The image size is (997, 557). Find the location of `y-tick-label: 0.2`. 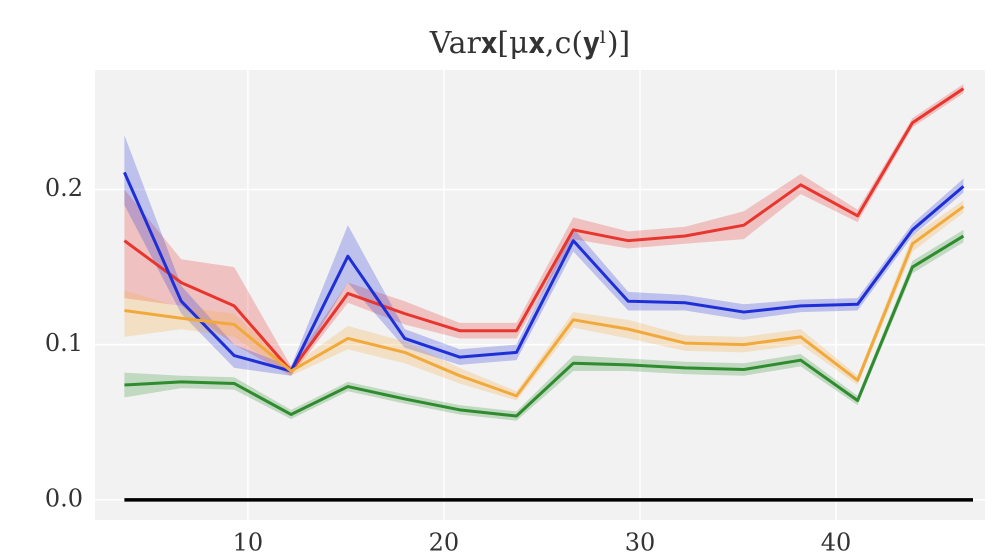

y-tick-label: 0.2 is located at coordinates (64, 188).